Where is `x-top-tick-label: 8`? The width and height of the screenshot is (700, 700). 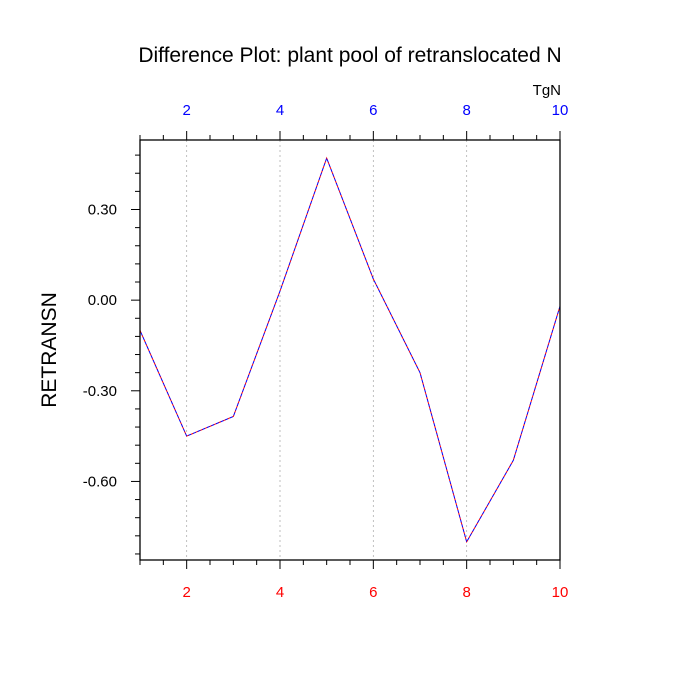 x-top-tick-label: 8 is located at coordinates (466, 110).